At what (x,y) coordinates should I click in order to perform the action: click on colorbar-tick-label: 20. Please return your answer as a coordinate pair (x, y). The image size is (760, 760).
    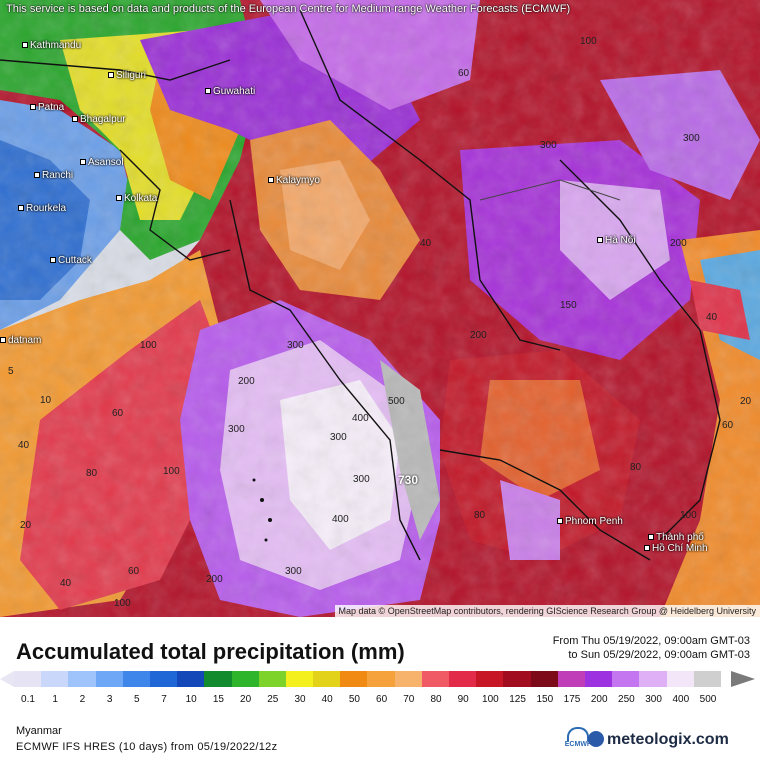
    Looking at the image, I should click on (246, 699).